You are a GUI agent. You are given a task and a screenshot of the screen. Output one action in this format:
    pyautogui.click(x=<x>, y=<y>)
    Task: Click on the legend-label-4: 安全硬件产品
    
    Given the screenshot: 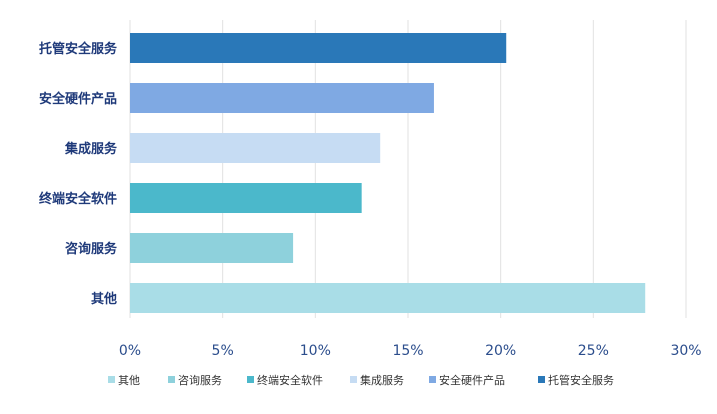 What is the action you would take?
    pyautogui.click(x=472, y=380)
    